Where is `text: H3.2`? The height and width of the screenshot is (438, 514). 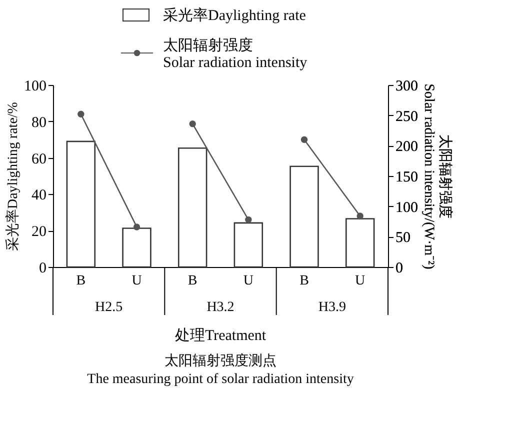
text: H3.2 is located at coordinates (220, 307).